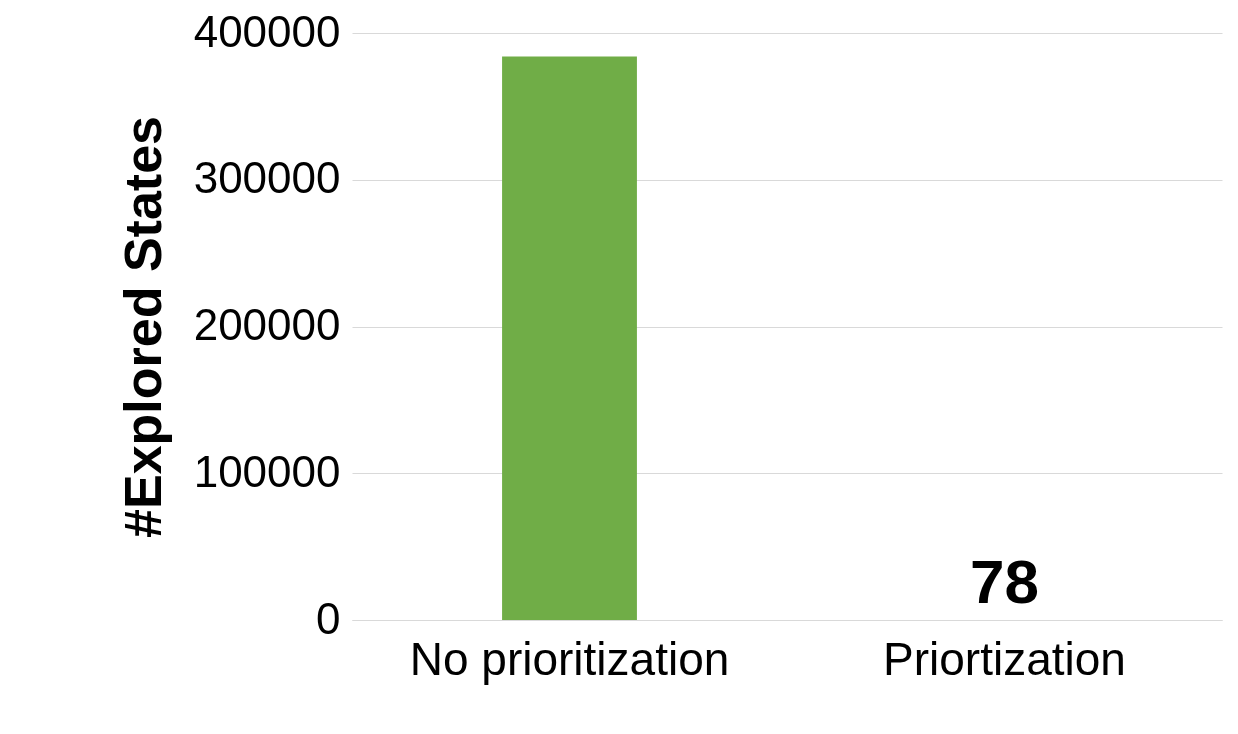 The width and height of the screenshot is (1238, 734). What do you see at coordinates (267, 324) in the screenshot?
I see `y-tick-label: 200000` at bounding box center [267, 324].